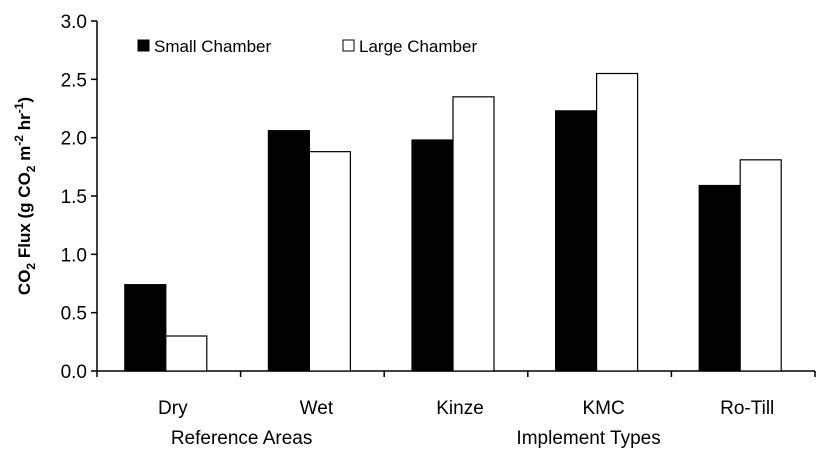  Describe the element at coordinates (460, 408) in the screenshot. I see `x-category-label: Kinze` at that location.